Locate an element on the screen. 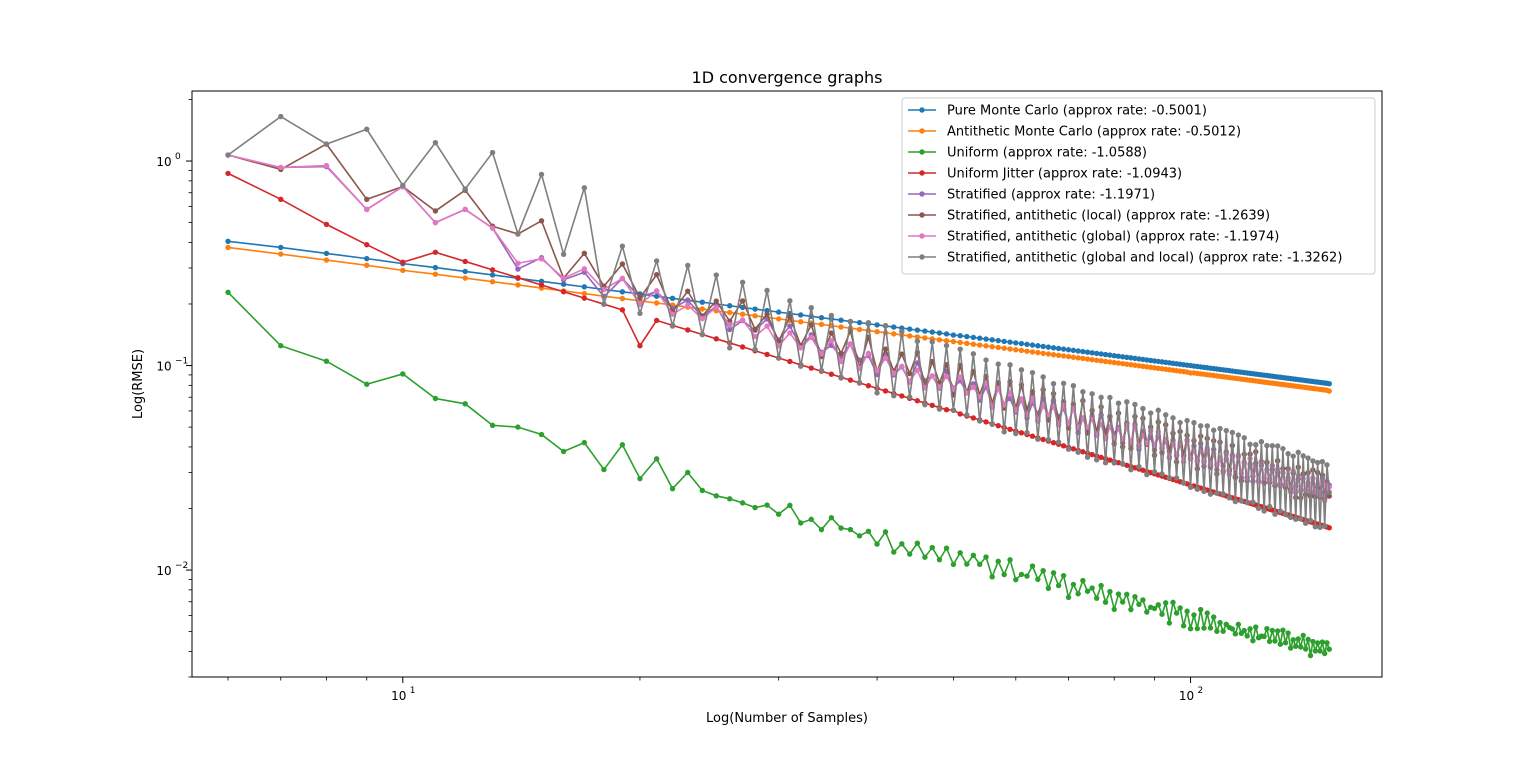 The image size is (1536, 761). y-tick-label: 10 is located at coordinates (163, 162).